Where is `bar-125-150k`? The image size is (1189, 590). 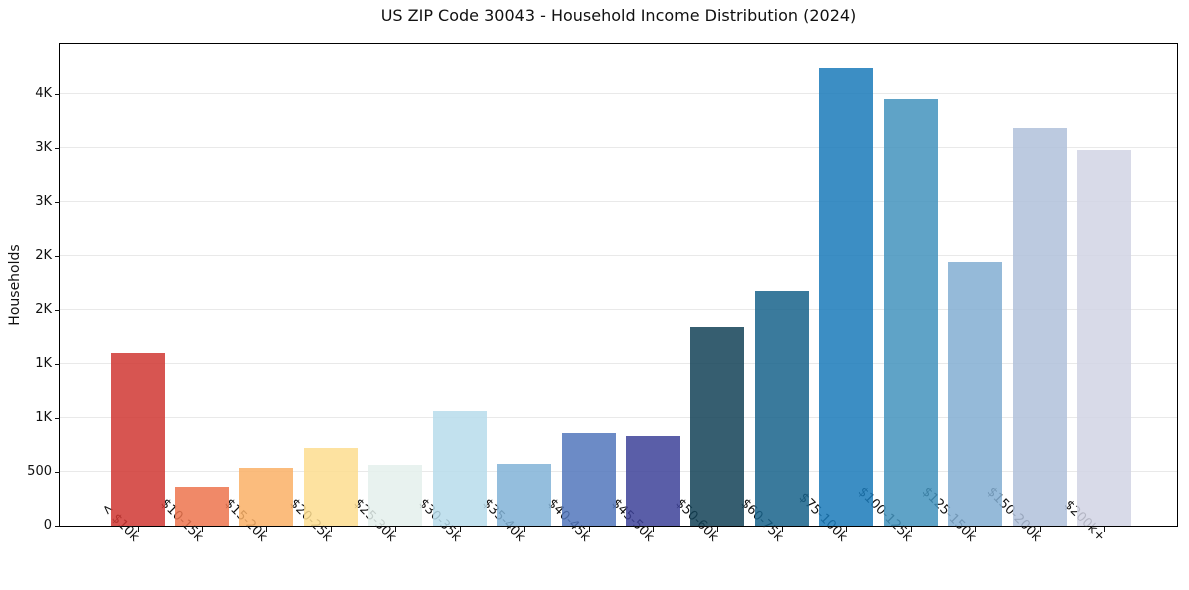 bar-125-150k is located at coordinates (975, 394).